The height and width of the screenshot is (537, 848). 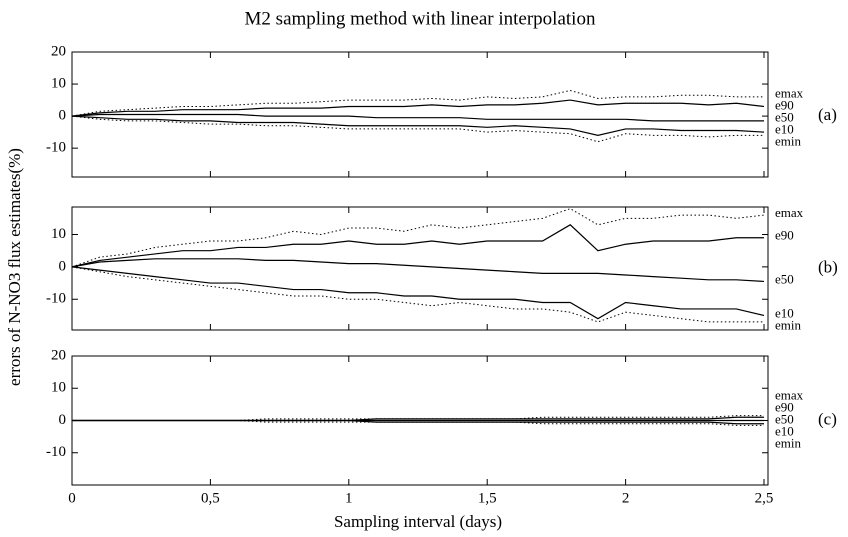 I want to click on x-tick-label: 1,5, so click(x=487, y=498).